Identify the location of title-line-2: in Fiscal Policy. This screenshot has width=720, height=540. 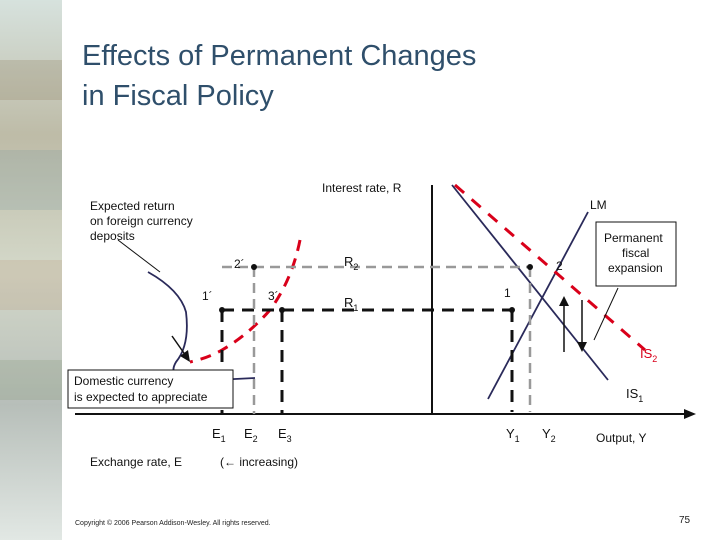
(178, 96).